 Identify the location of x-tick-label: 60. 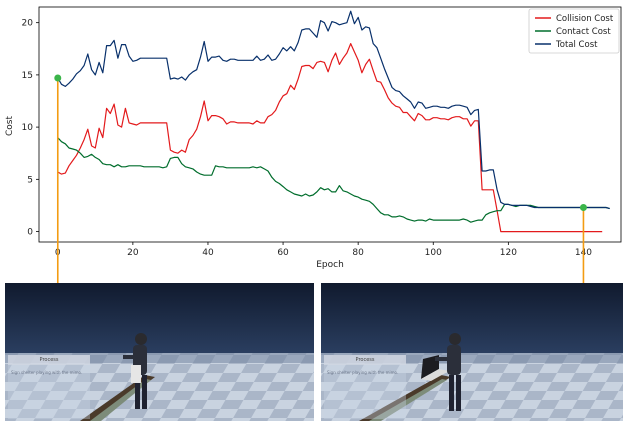
(283, 253).